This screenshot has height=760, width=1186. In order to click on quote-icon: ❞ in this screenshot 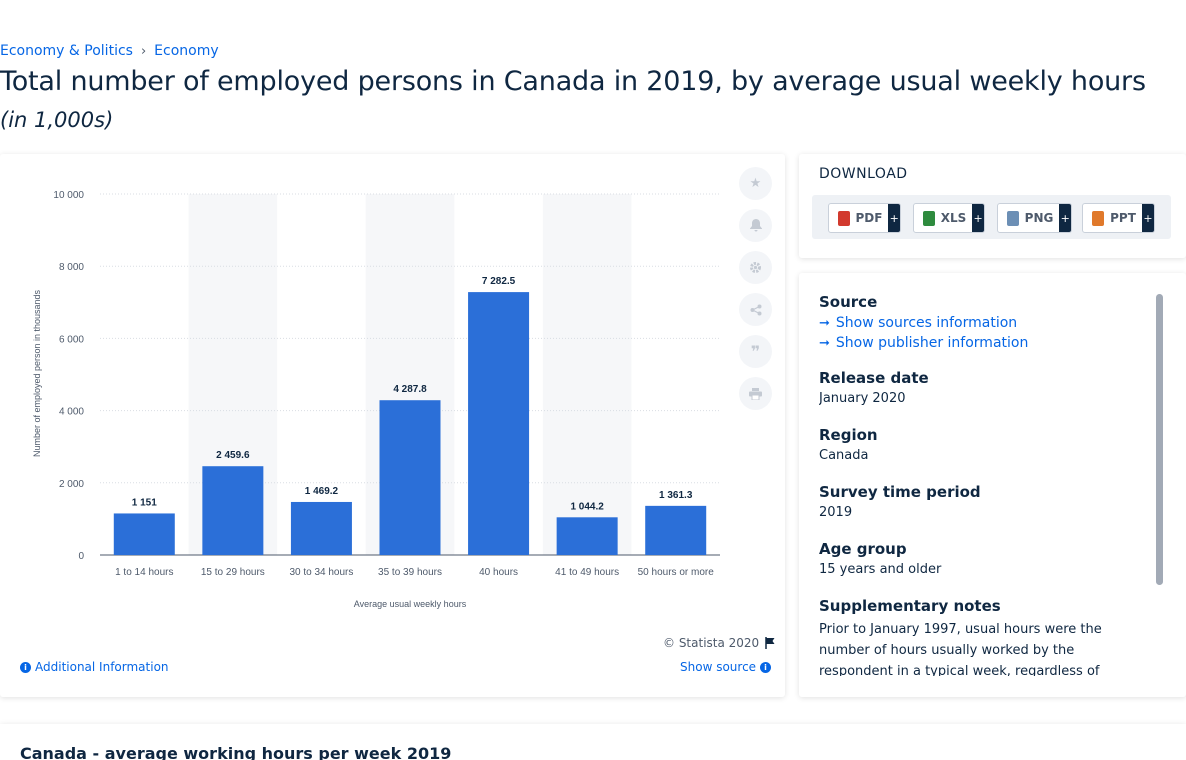, I will do `click(755, 351)`.